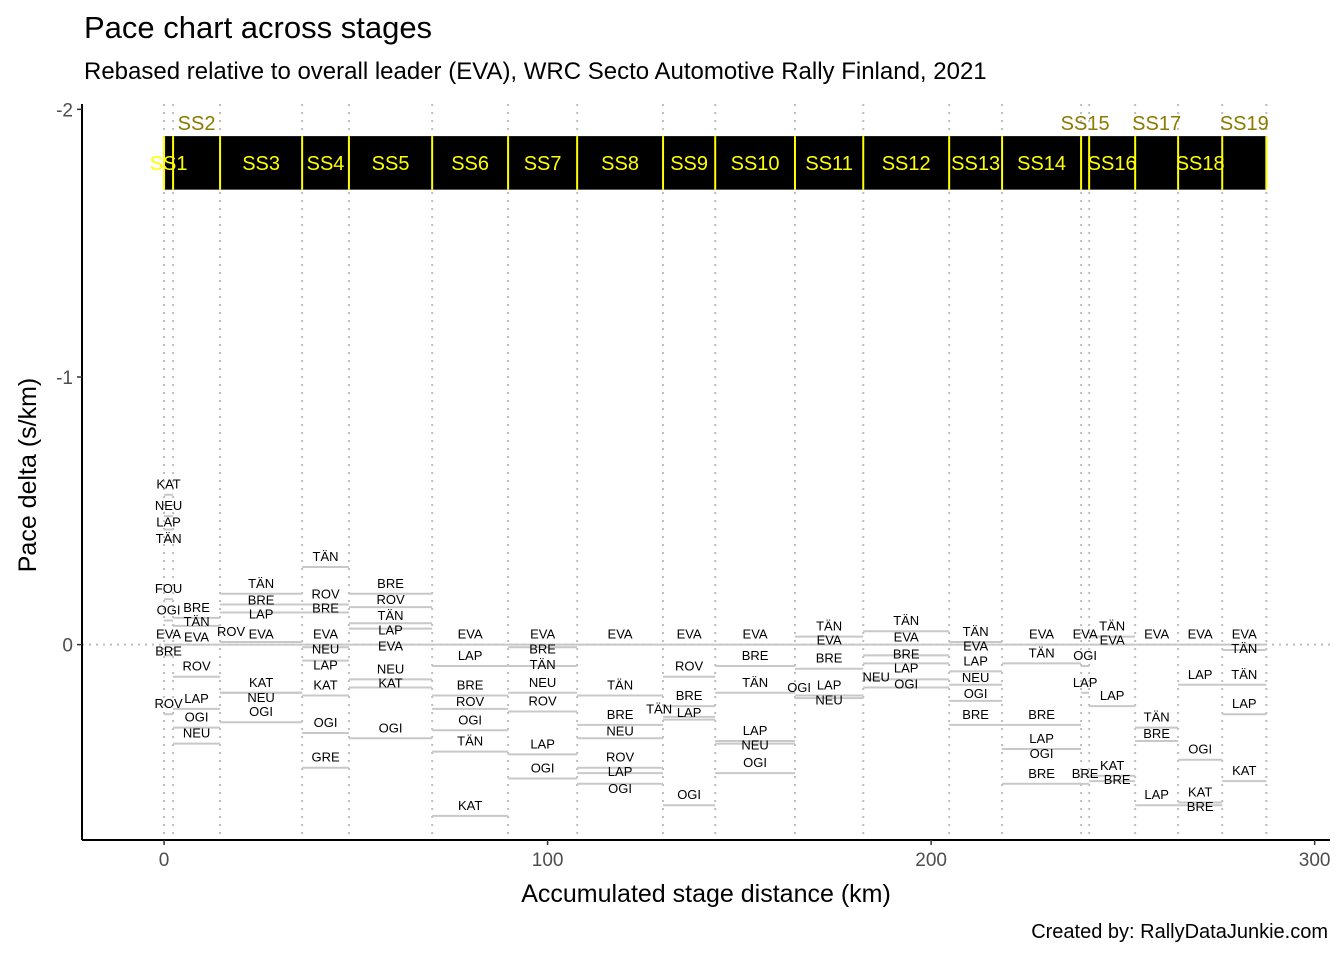 This screenshot has width=1344, height=960. I want to click on stage-label: SS1, so click(169, 164).